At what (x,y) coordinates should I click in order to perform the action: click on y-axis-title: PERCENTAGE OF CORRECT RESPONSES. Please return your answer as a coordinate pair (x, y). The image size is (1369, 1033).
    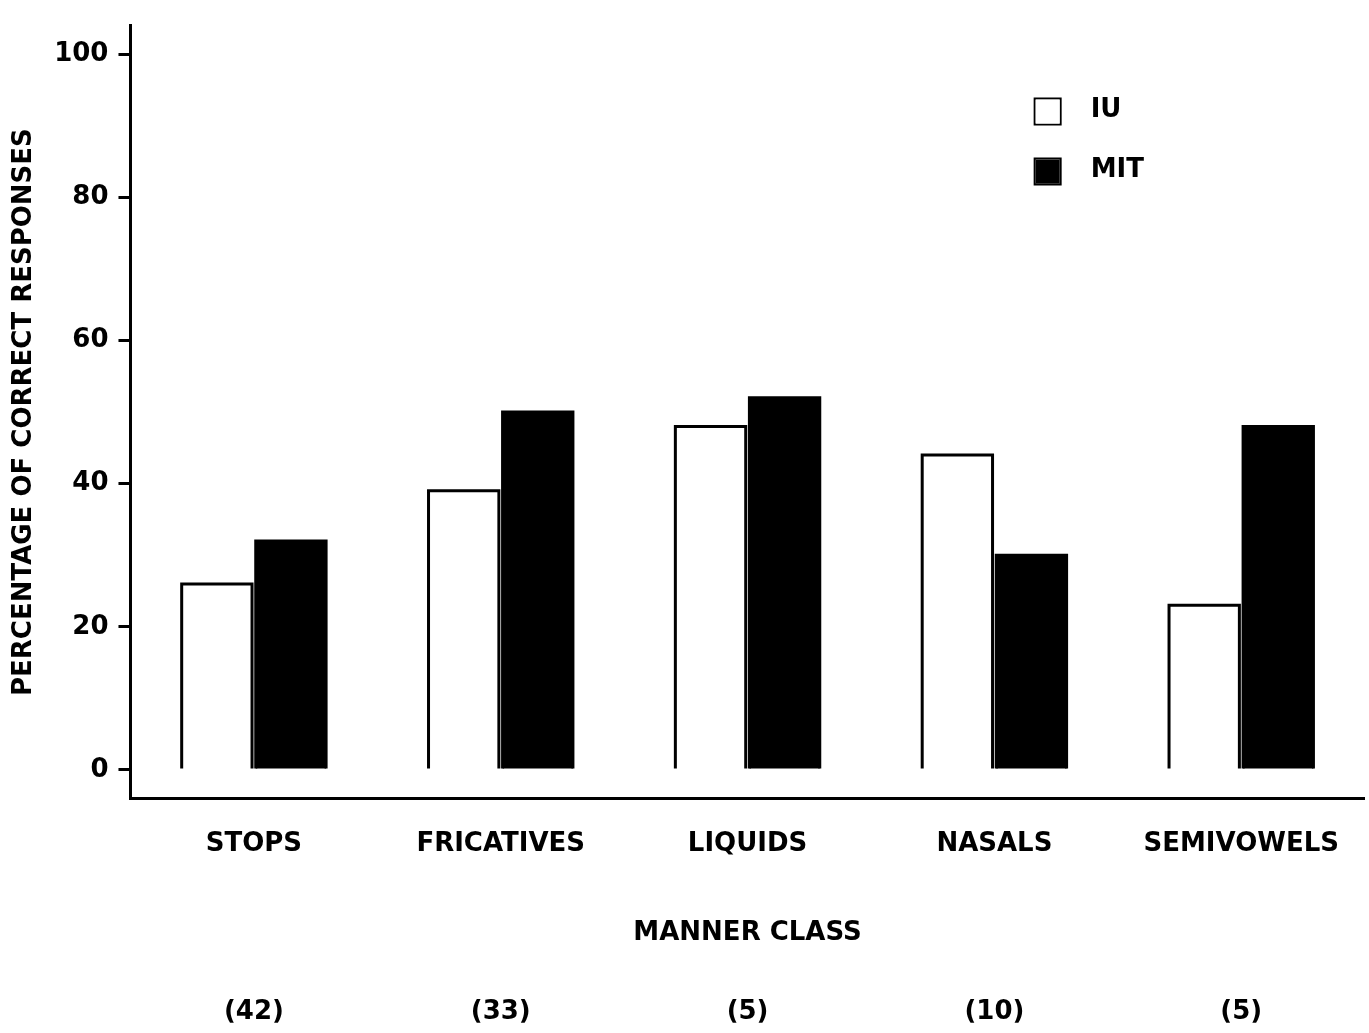
    Looking at the image, I should click on (22, 412).